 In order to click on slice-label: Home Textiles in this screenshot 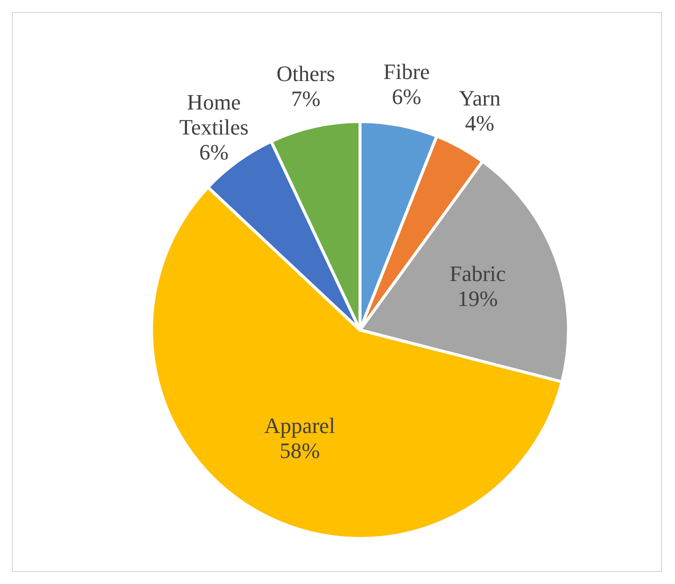, I will do `click(214, 115)`.